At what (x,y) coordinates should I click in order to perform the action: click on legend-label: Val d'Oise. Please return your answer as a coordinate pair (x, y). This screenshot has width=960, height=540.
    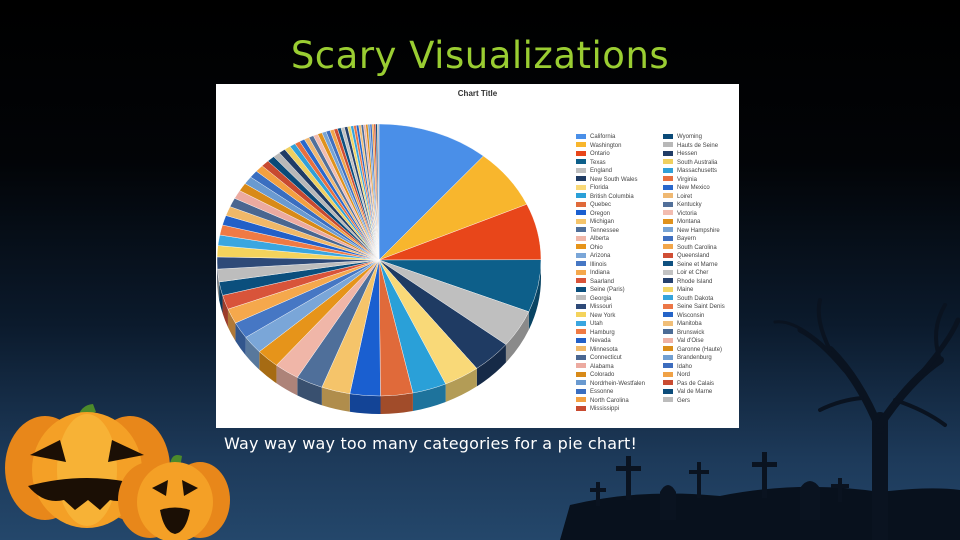
    Looking at the image, I should click on (690, 341).